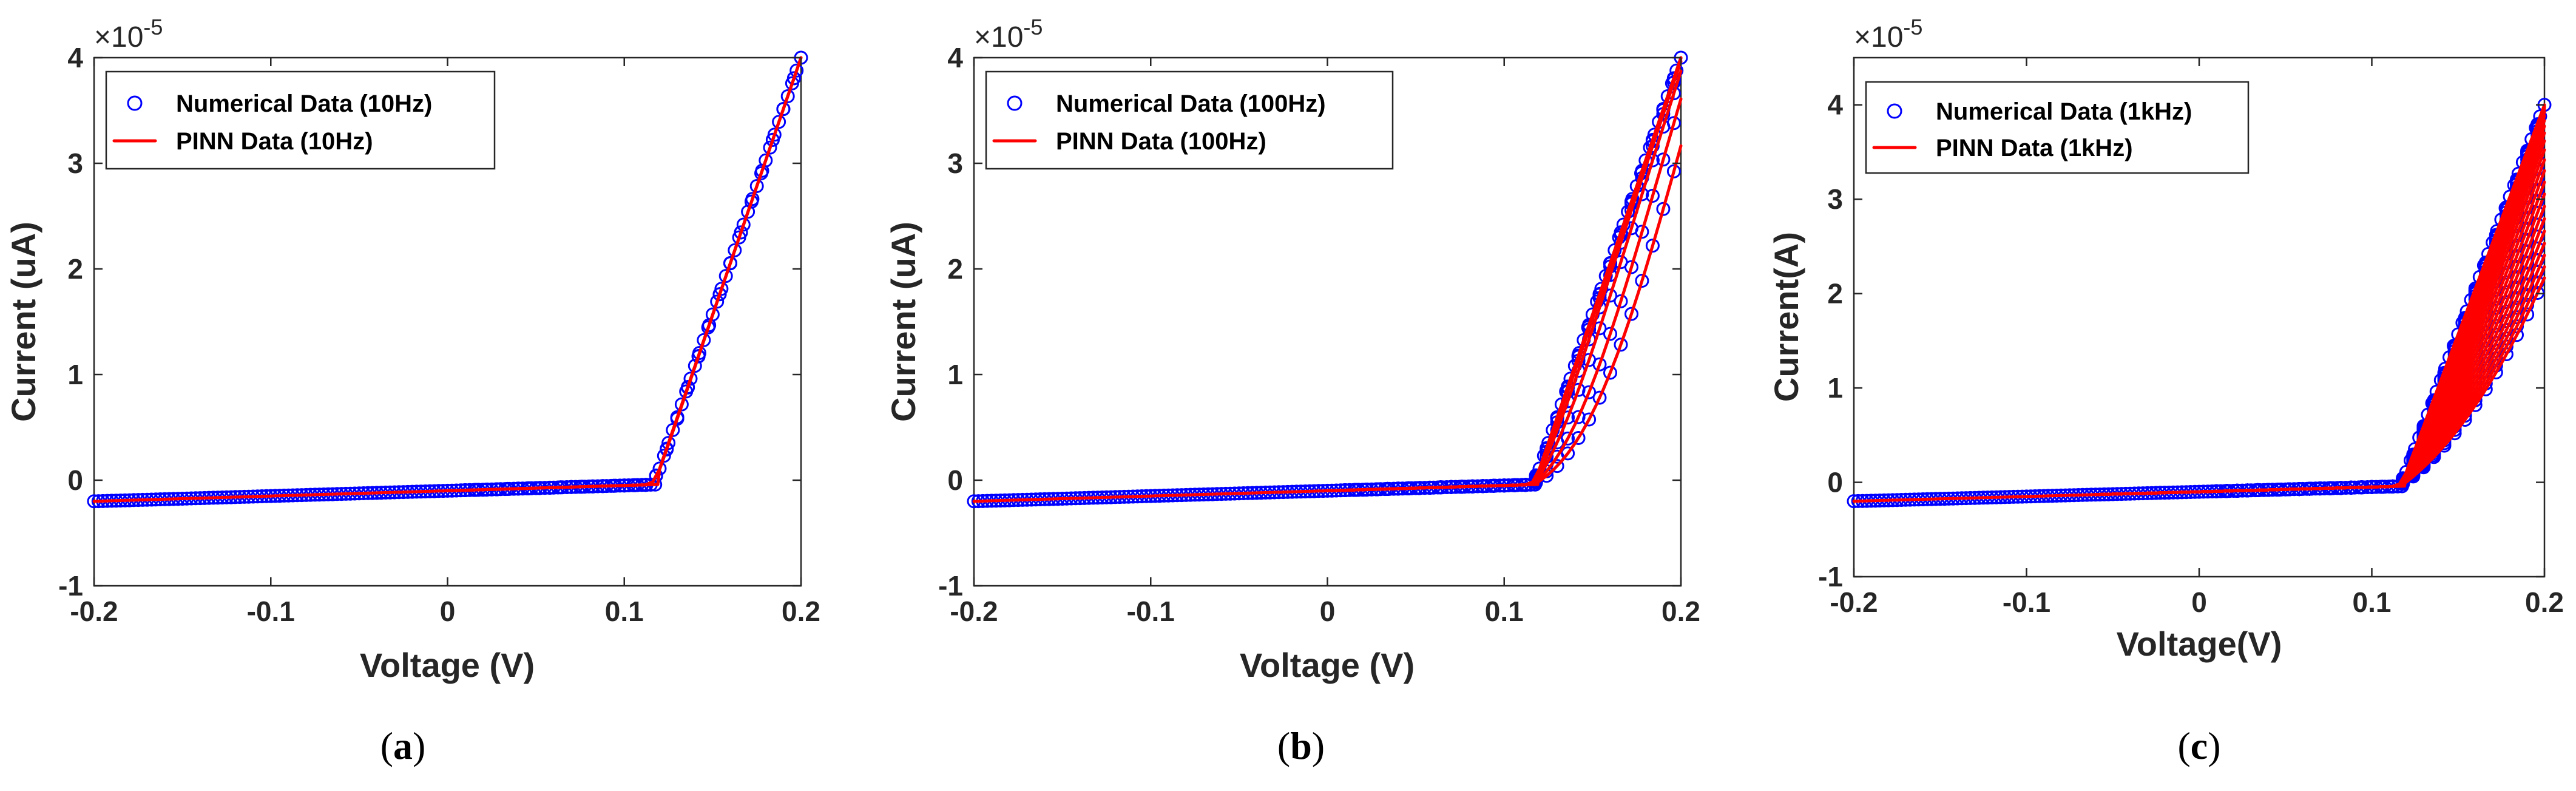 Image resolution: width=2576 pixels, height=791 pixels. Describe the element at coordinates (1878, 37) in the screenshot. I see `exponent-base-c: ×10` at that location.